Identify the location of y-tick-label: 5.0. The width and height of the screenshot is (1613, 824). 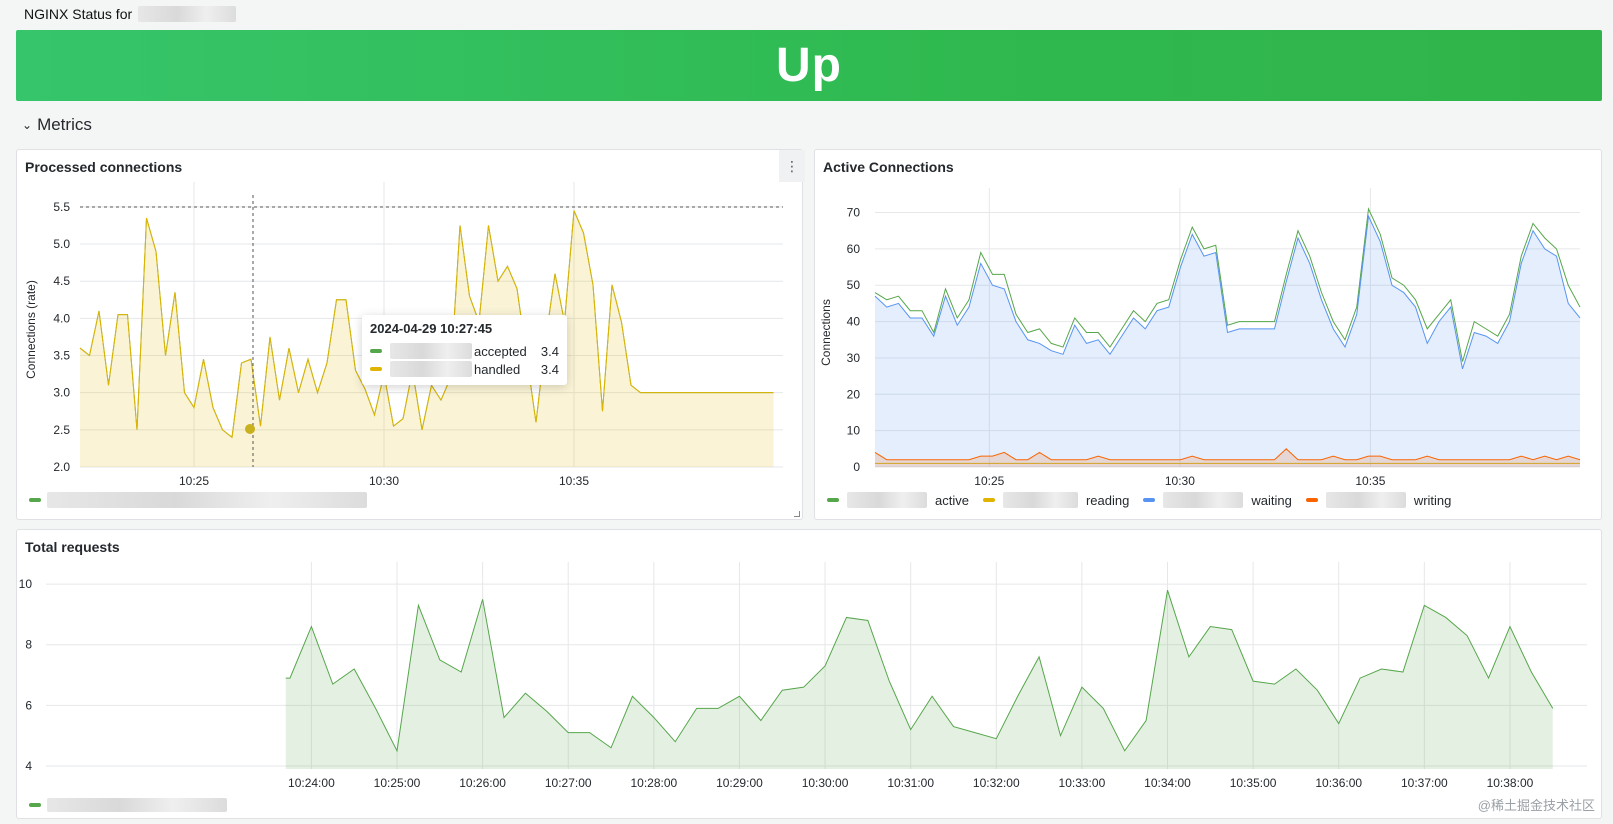
(61, 244).